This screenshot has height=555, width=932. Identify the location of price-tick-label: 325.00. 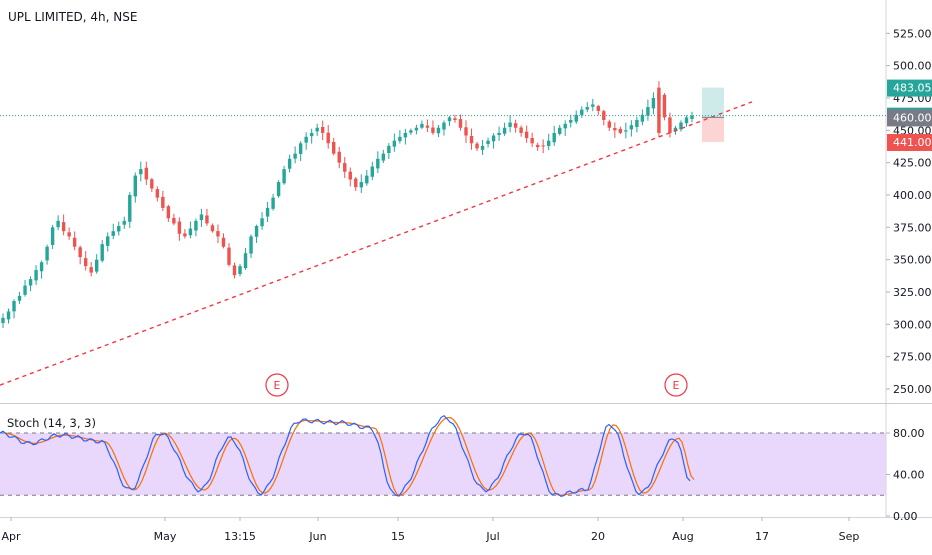
(912, 292).